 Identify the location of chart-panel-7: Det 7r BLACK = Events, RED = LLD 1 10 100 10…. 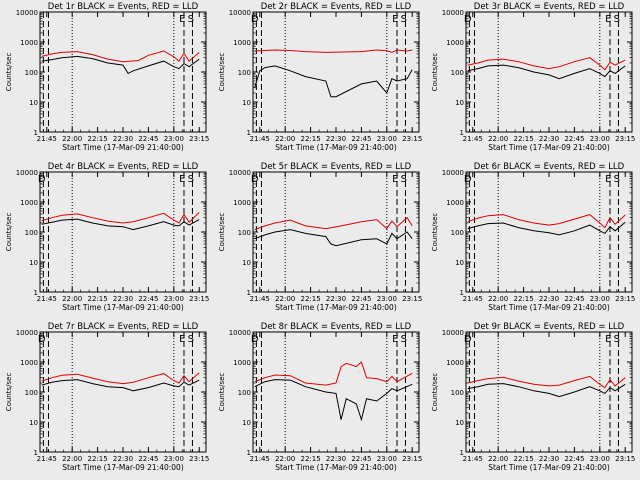
(107, 397).